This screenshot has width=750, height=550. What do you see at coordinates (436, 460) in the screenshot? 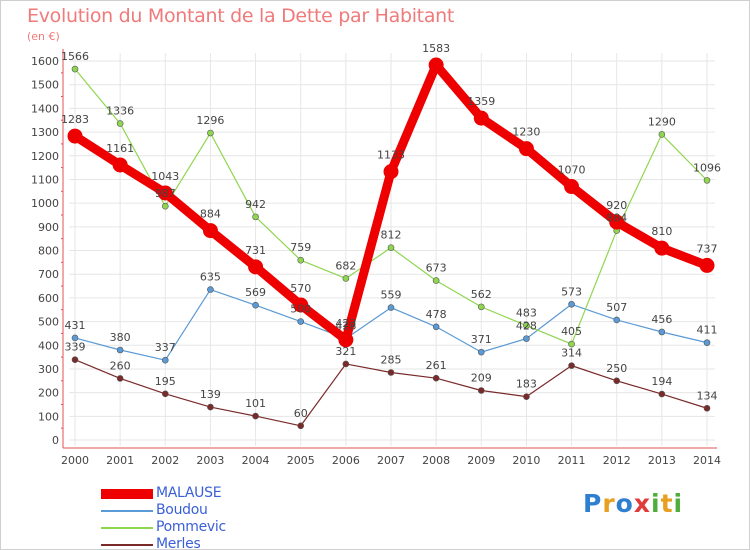
I see `x-tick-label: 2008` at bounding box center [436, 460].